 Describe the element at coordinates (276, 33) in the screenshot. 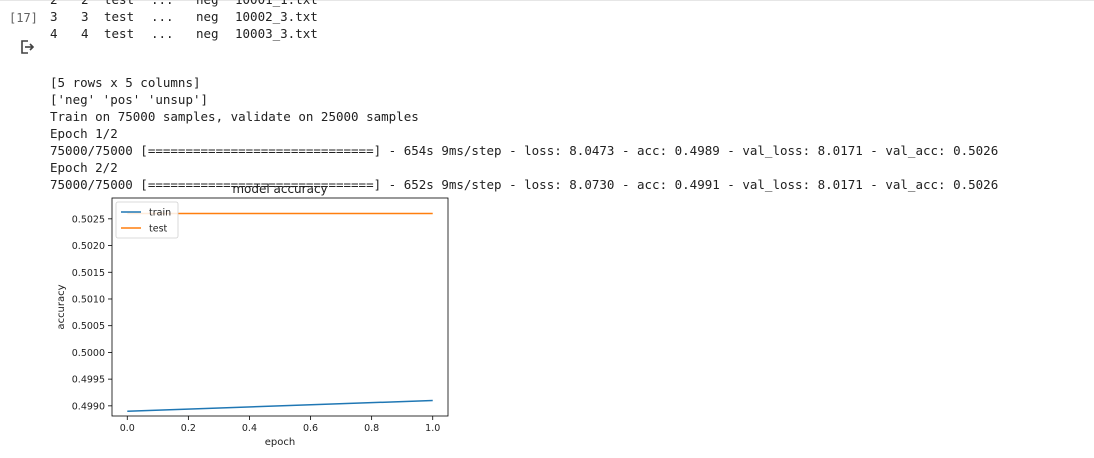

I see `dataframe-cell-file: 10003_3.txt` at that location.